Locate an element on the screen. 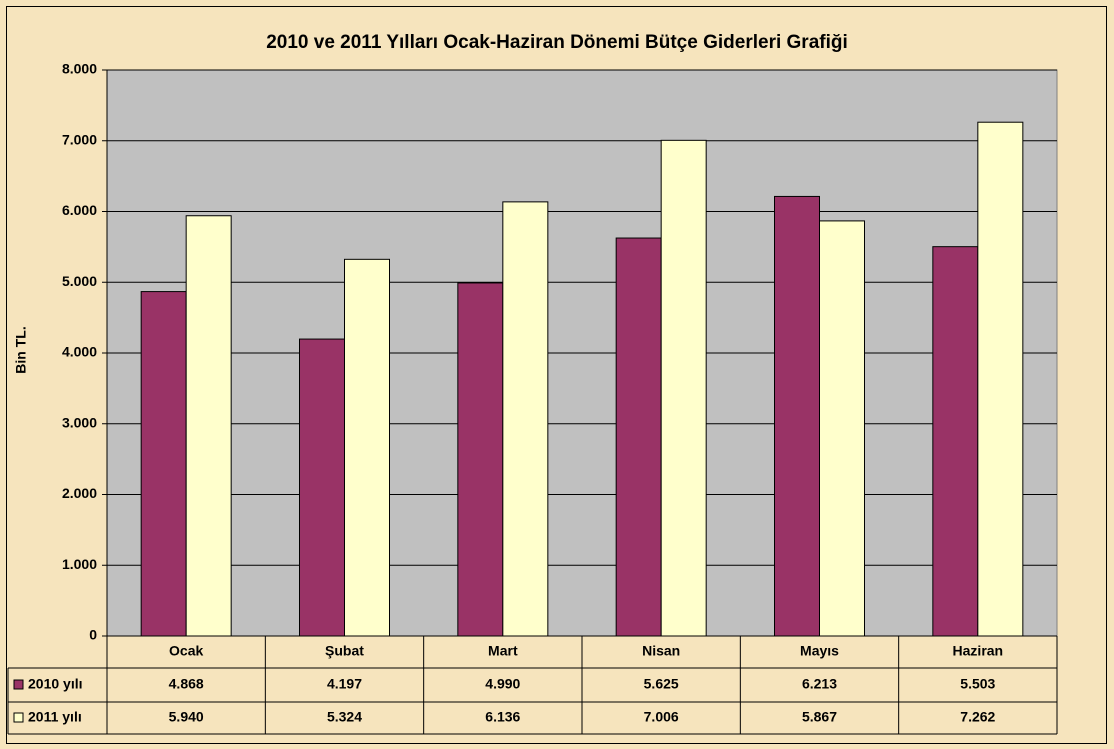 The image size is (1114, 749). table-value: 7.006 is located at coordinates (661, 717).